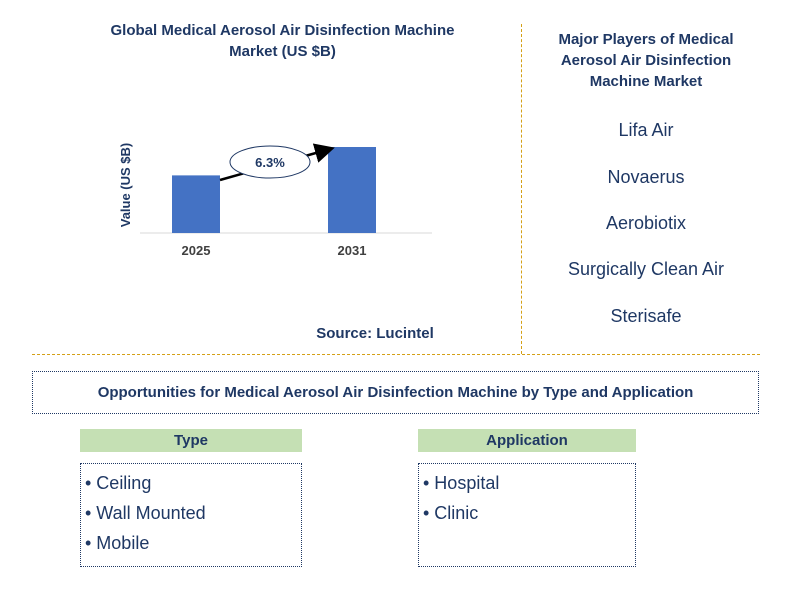 The image size is (787, 591). Describe the element at coordinates (375, 333) in the screenshot. I see `source-label: Source: Lucintel` at that location.